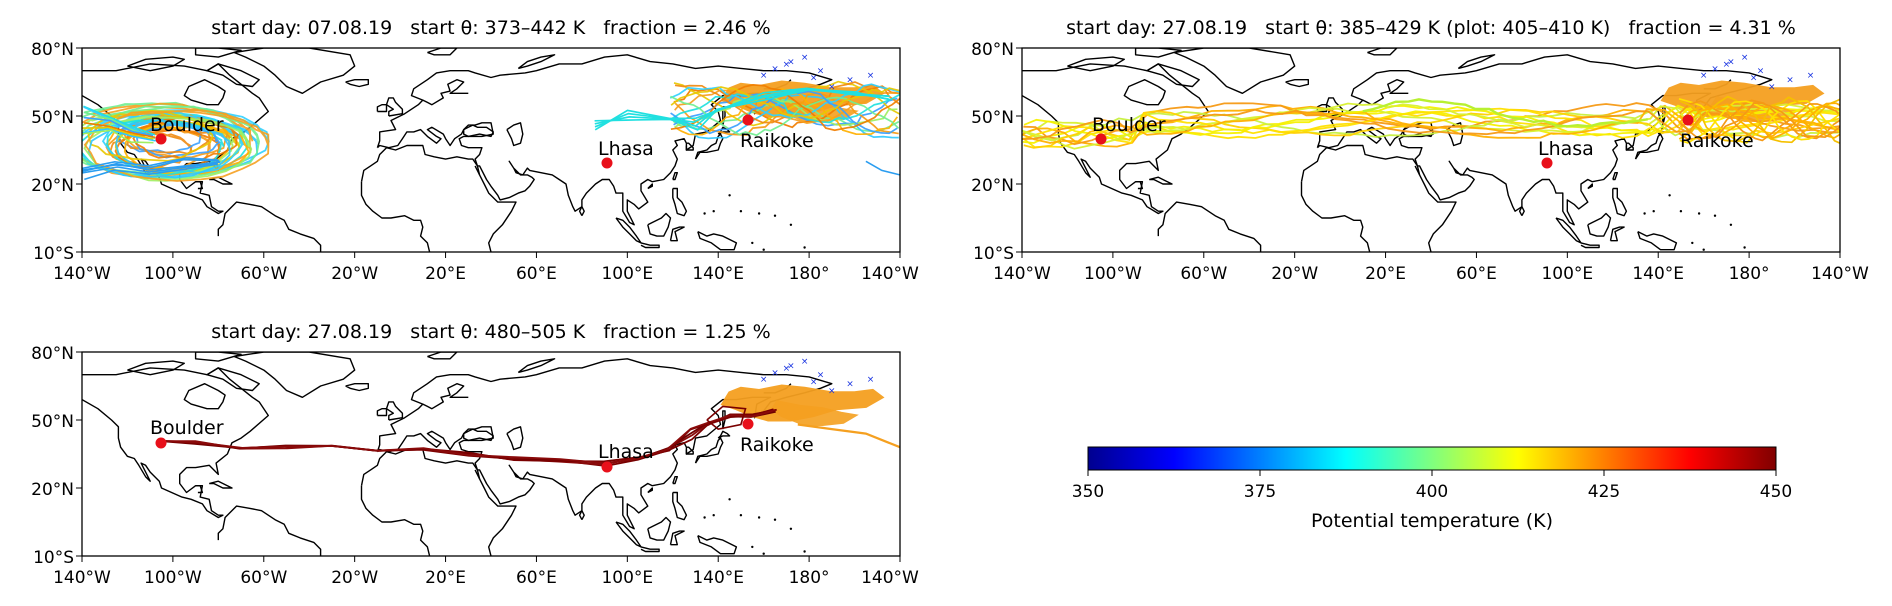 The image size is (1892, 606). Describe the element at coordinates (52, 490) in the screenshot. I see `tick-label: 20°N` at that location.